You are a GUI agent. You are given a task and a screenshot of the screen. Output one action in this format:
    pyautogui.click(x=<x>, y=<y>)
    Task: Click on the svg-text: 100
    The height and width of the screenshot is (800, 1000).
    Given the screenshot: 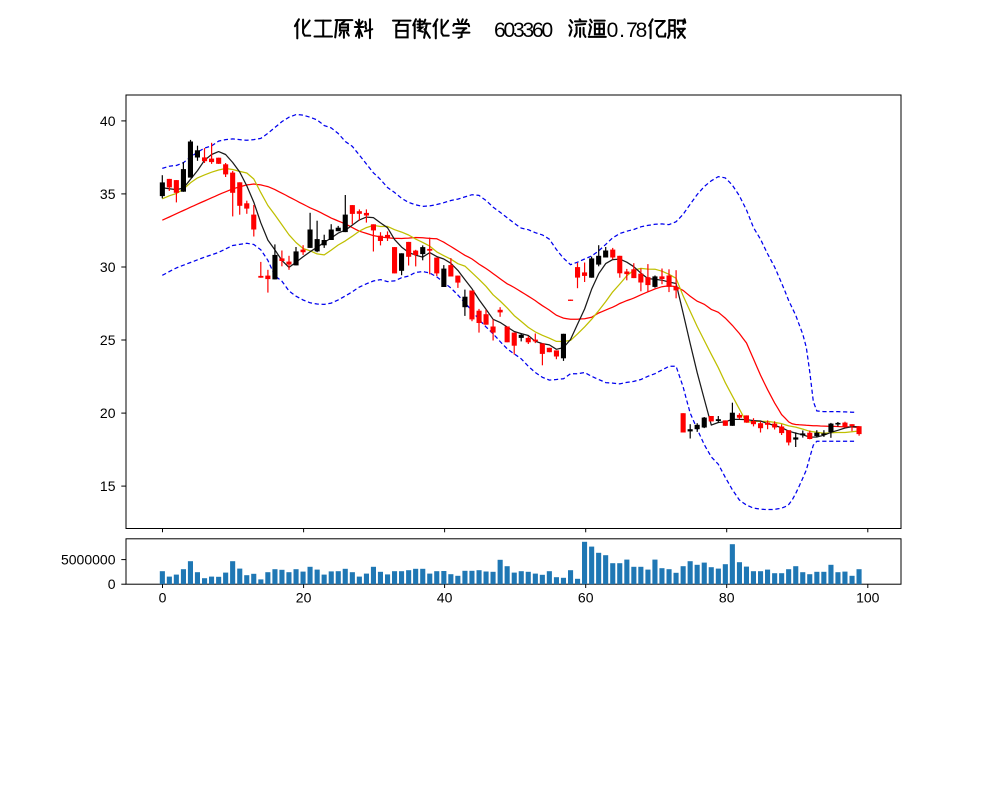 What is the action you would take?
    pyautogui.click(x=868, y=598)
    